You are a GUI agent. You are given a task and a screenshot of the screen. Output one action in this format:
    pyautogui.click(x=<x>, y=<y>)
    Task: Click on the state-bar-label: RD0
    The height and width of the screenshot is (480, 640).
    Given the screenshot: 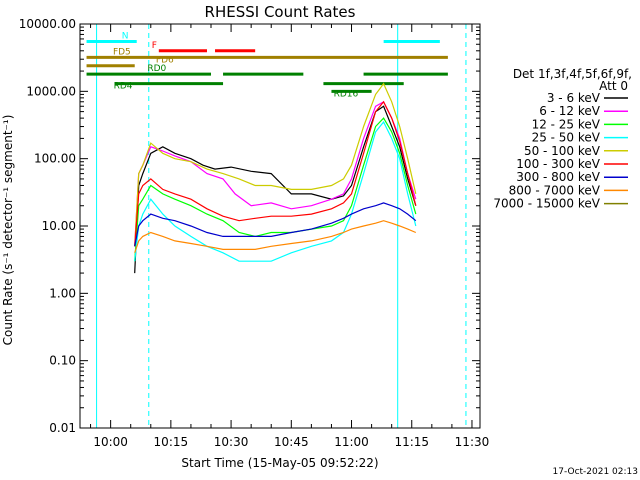 What is the action you would take?
    pyautogui.click(x=156, y=69)
    